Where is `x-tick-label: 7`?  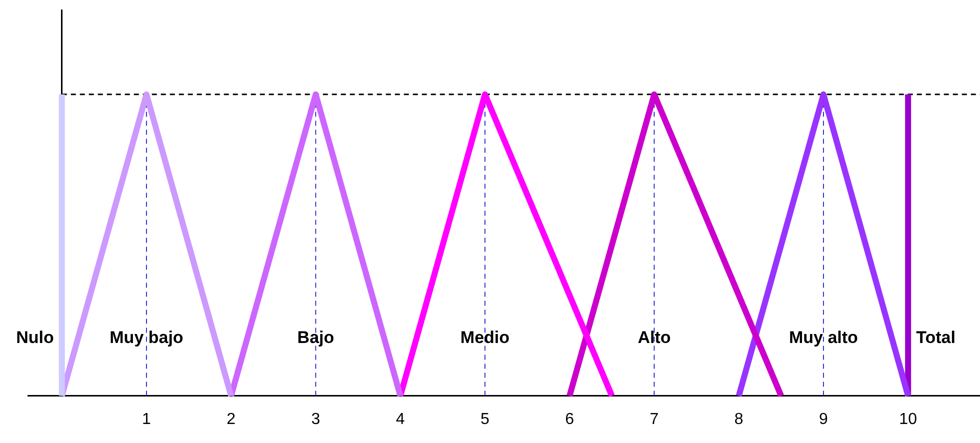 x-tick-label: 7 is located at coordinates (654, 419).